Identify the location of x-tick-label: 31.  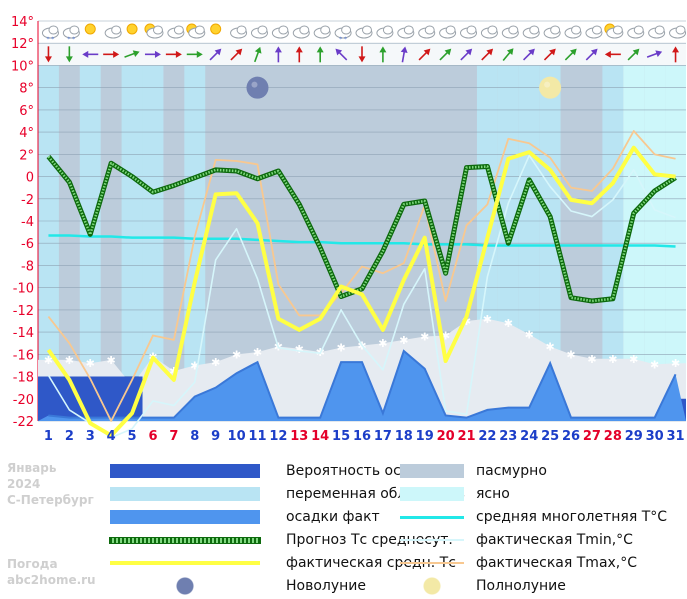
(676, 436).